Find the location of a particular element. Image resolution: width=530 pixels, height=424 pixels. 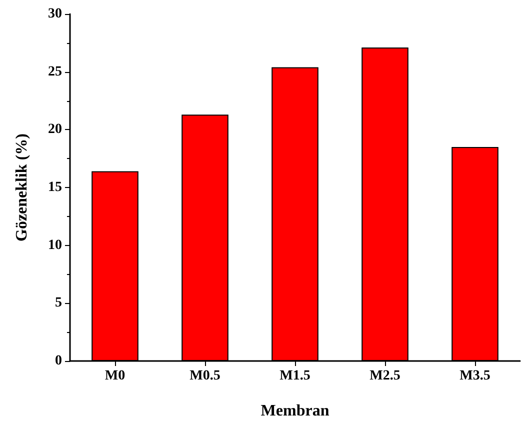

x-tick-label: M3.5 is located at coordinates (475, 376).